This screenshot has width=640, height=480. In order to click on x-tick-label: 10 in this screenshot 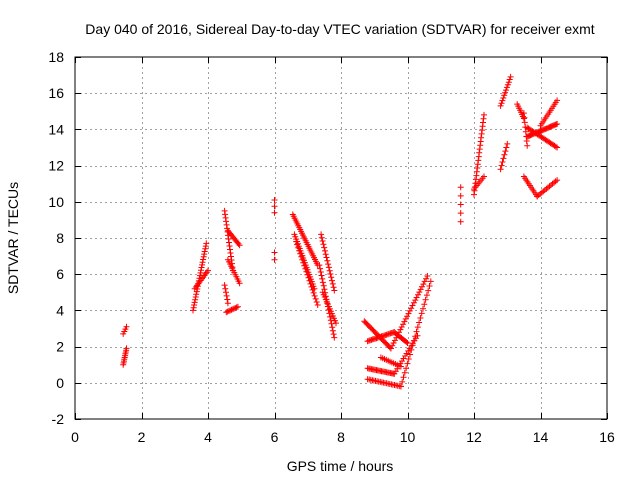, I will do `click(408, 437)`.